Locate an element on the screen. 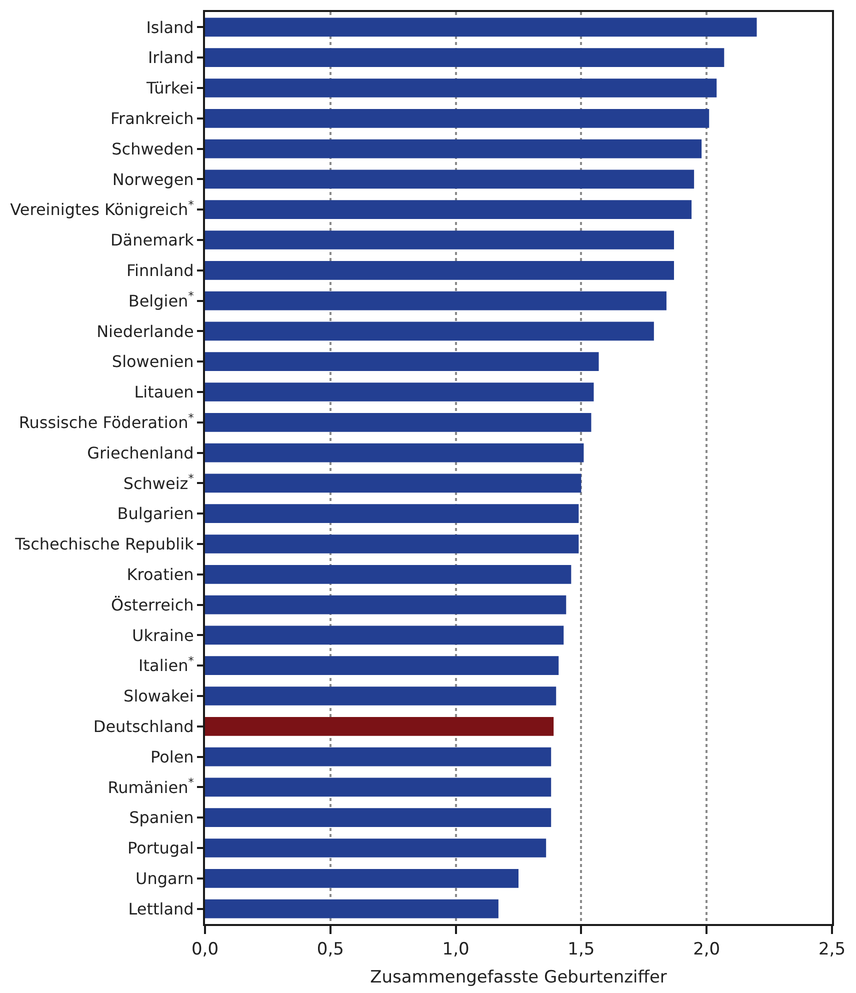 This screenshot has height=993, width=856. y-tick-label: Rumänien$^{*}$ is located at coordinates (151, 786).